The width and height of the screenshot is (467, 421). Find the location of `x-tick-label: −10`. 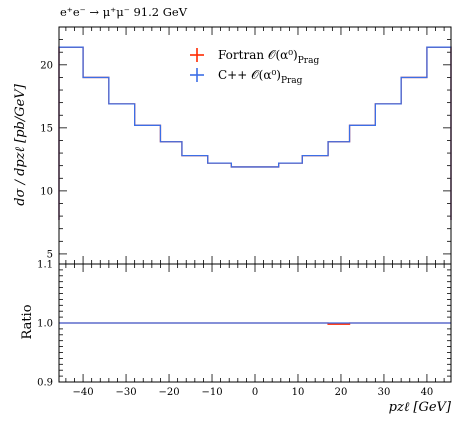

x-tick-label: −10 is located at coordinates (211, 392).